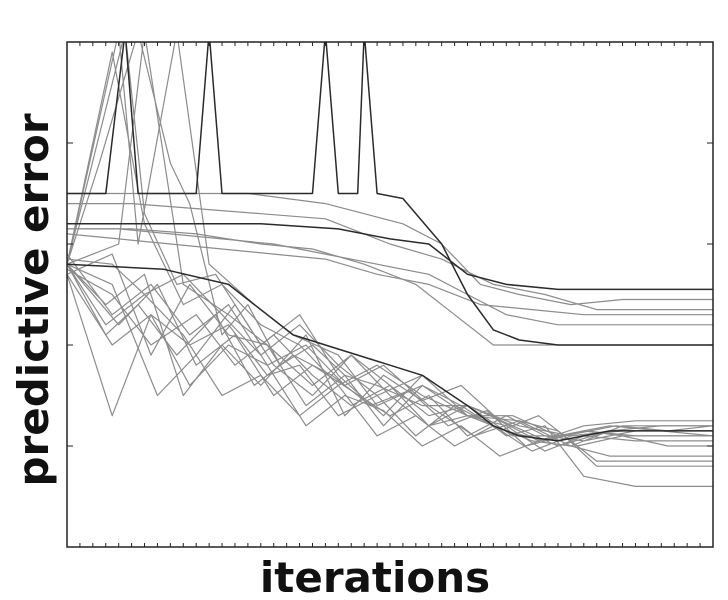 Image resolution: width=728 pixels, height=600 pixels. What do you see at coordinates (33, 299) in the screenshot?
I see `y-axis-label: predictive error` at bounding box center [33, 299].